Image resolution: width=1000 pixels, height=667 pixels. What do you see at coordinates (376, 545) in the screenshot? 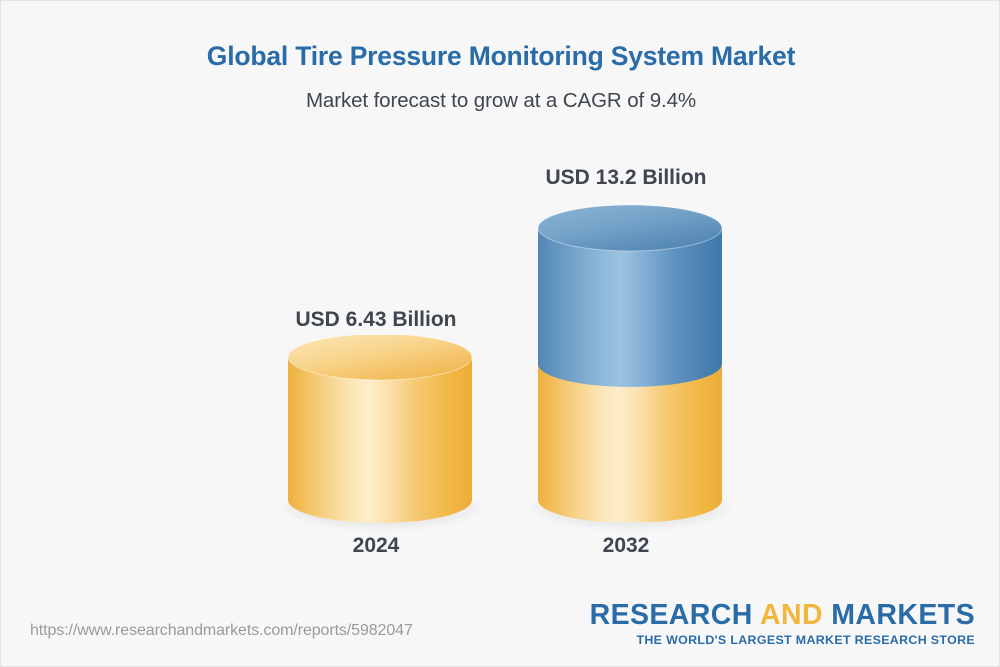
I see `category-label-2024: 2024` at bounding box center [376, 545].